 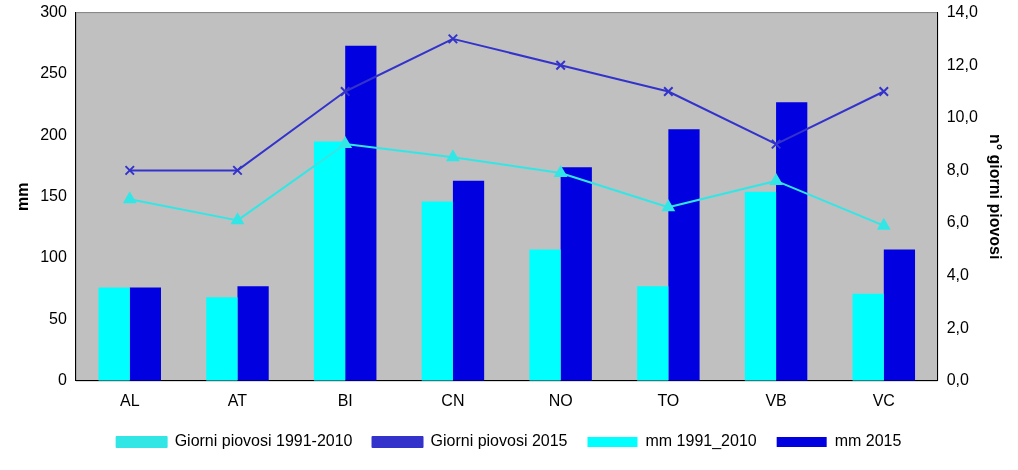 What do you see at coordinates (957, 222) in the screenshot?
I see `y2-tick-label: 6,0` at bounding box center [957, 222].